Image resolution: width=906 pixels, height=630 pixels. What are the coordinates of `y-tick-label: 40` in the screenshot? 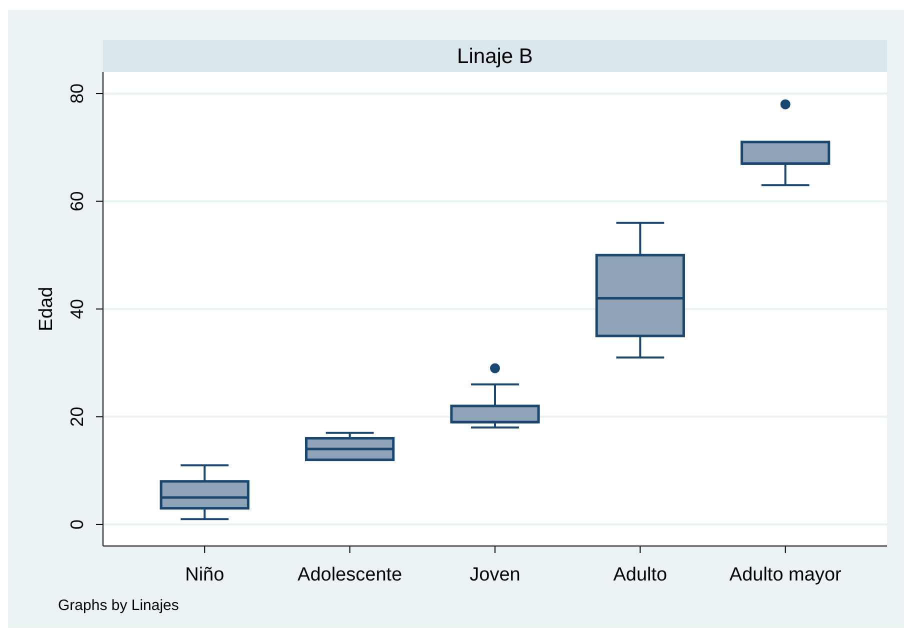 It's located at (77, 309).